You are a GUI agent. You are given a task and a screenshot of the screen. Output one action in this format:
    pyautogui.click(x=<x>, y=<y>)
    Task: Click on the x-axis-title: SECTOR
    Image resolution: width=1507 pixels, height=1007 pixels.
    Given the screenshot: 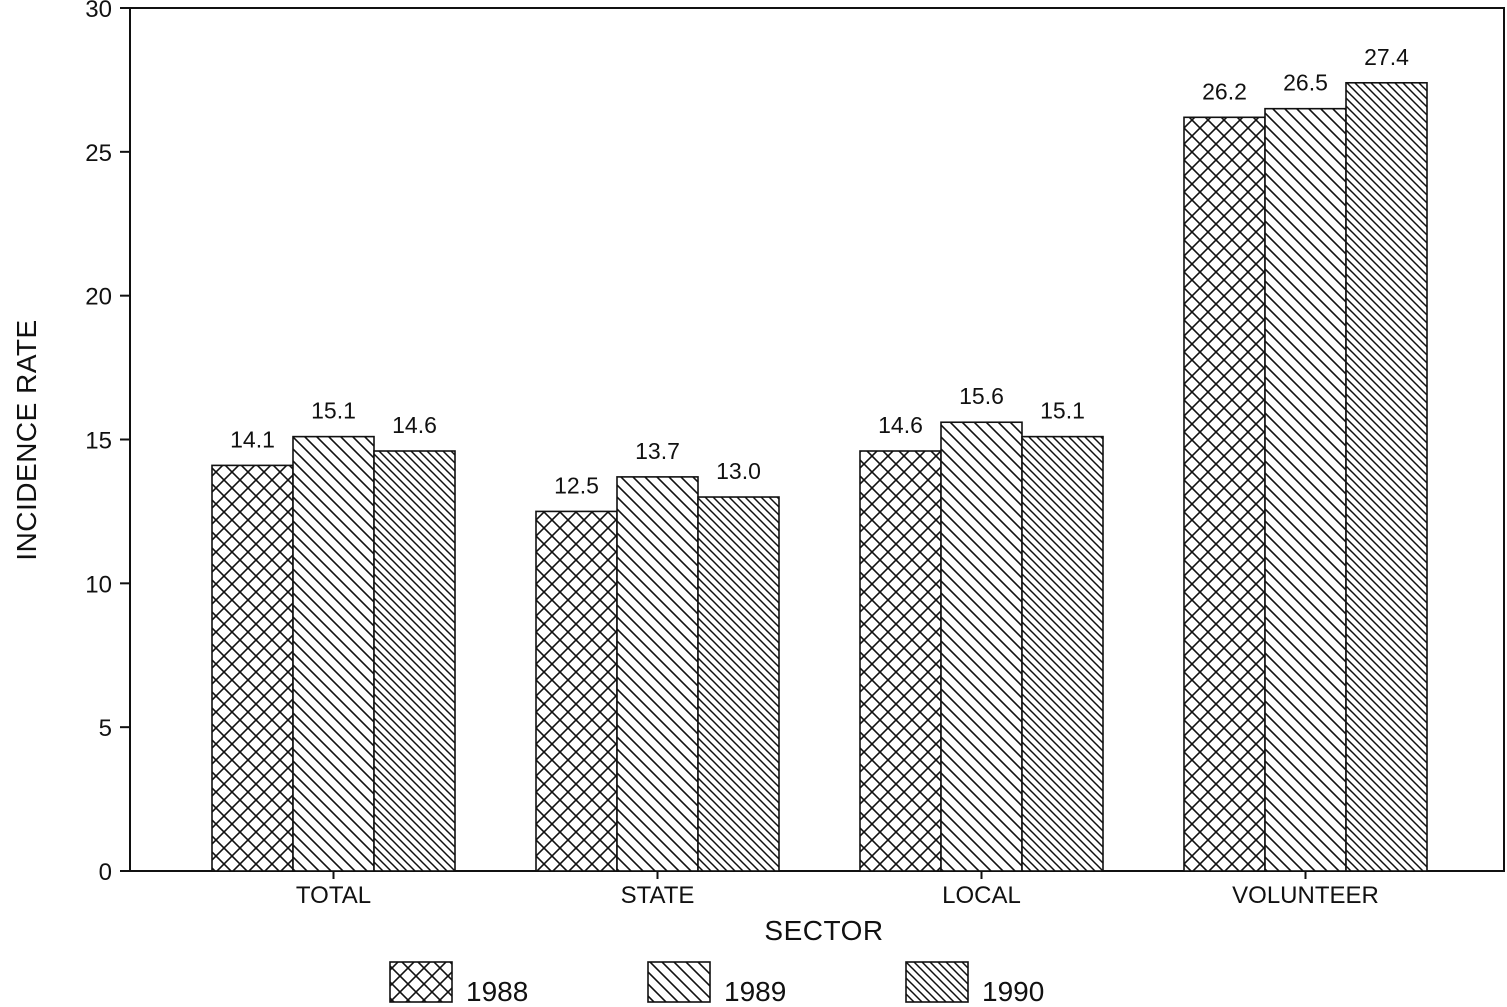 What is the action you would take?
    pyautogui.click(x=823, y=930)
    